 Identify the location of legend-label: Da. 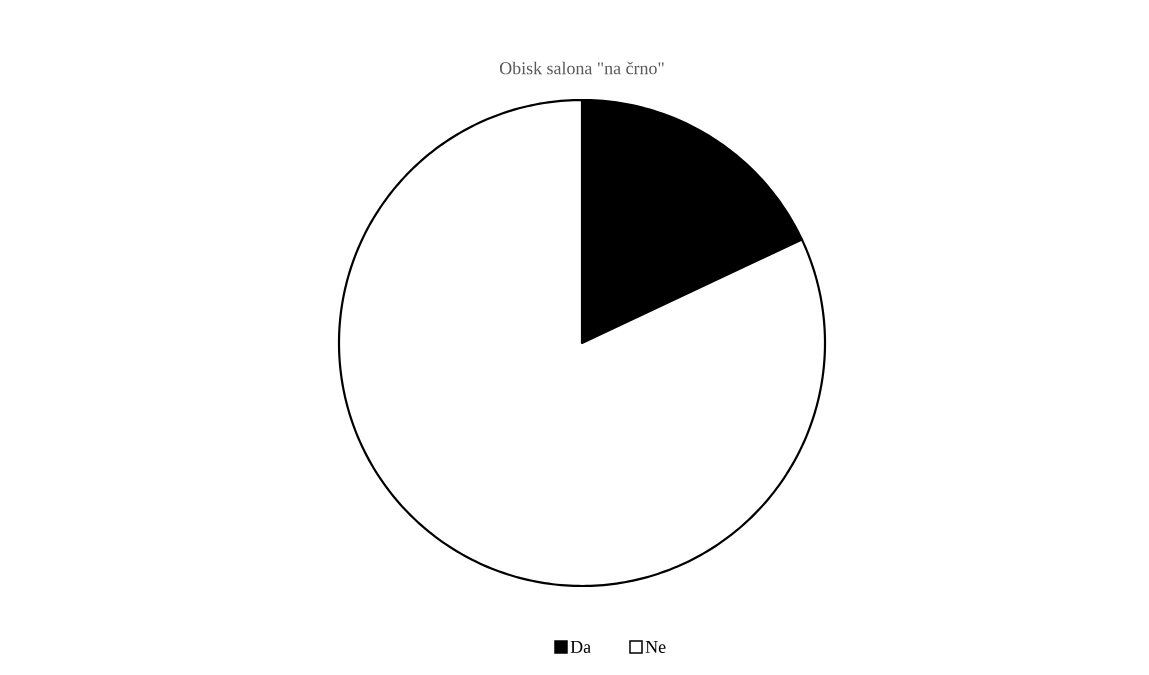
(580, 647).